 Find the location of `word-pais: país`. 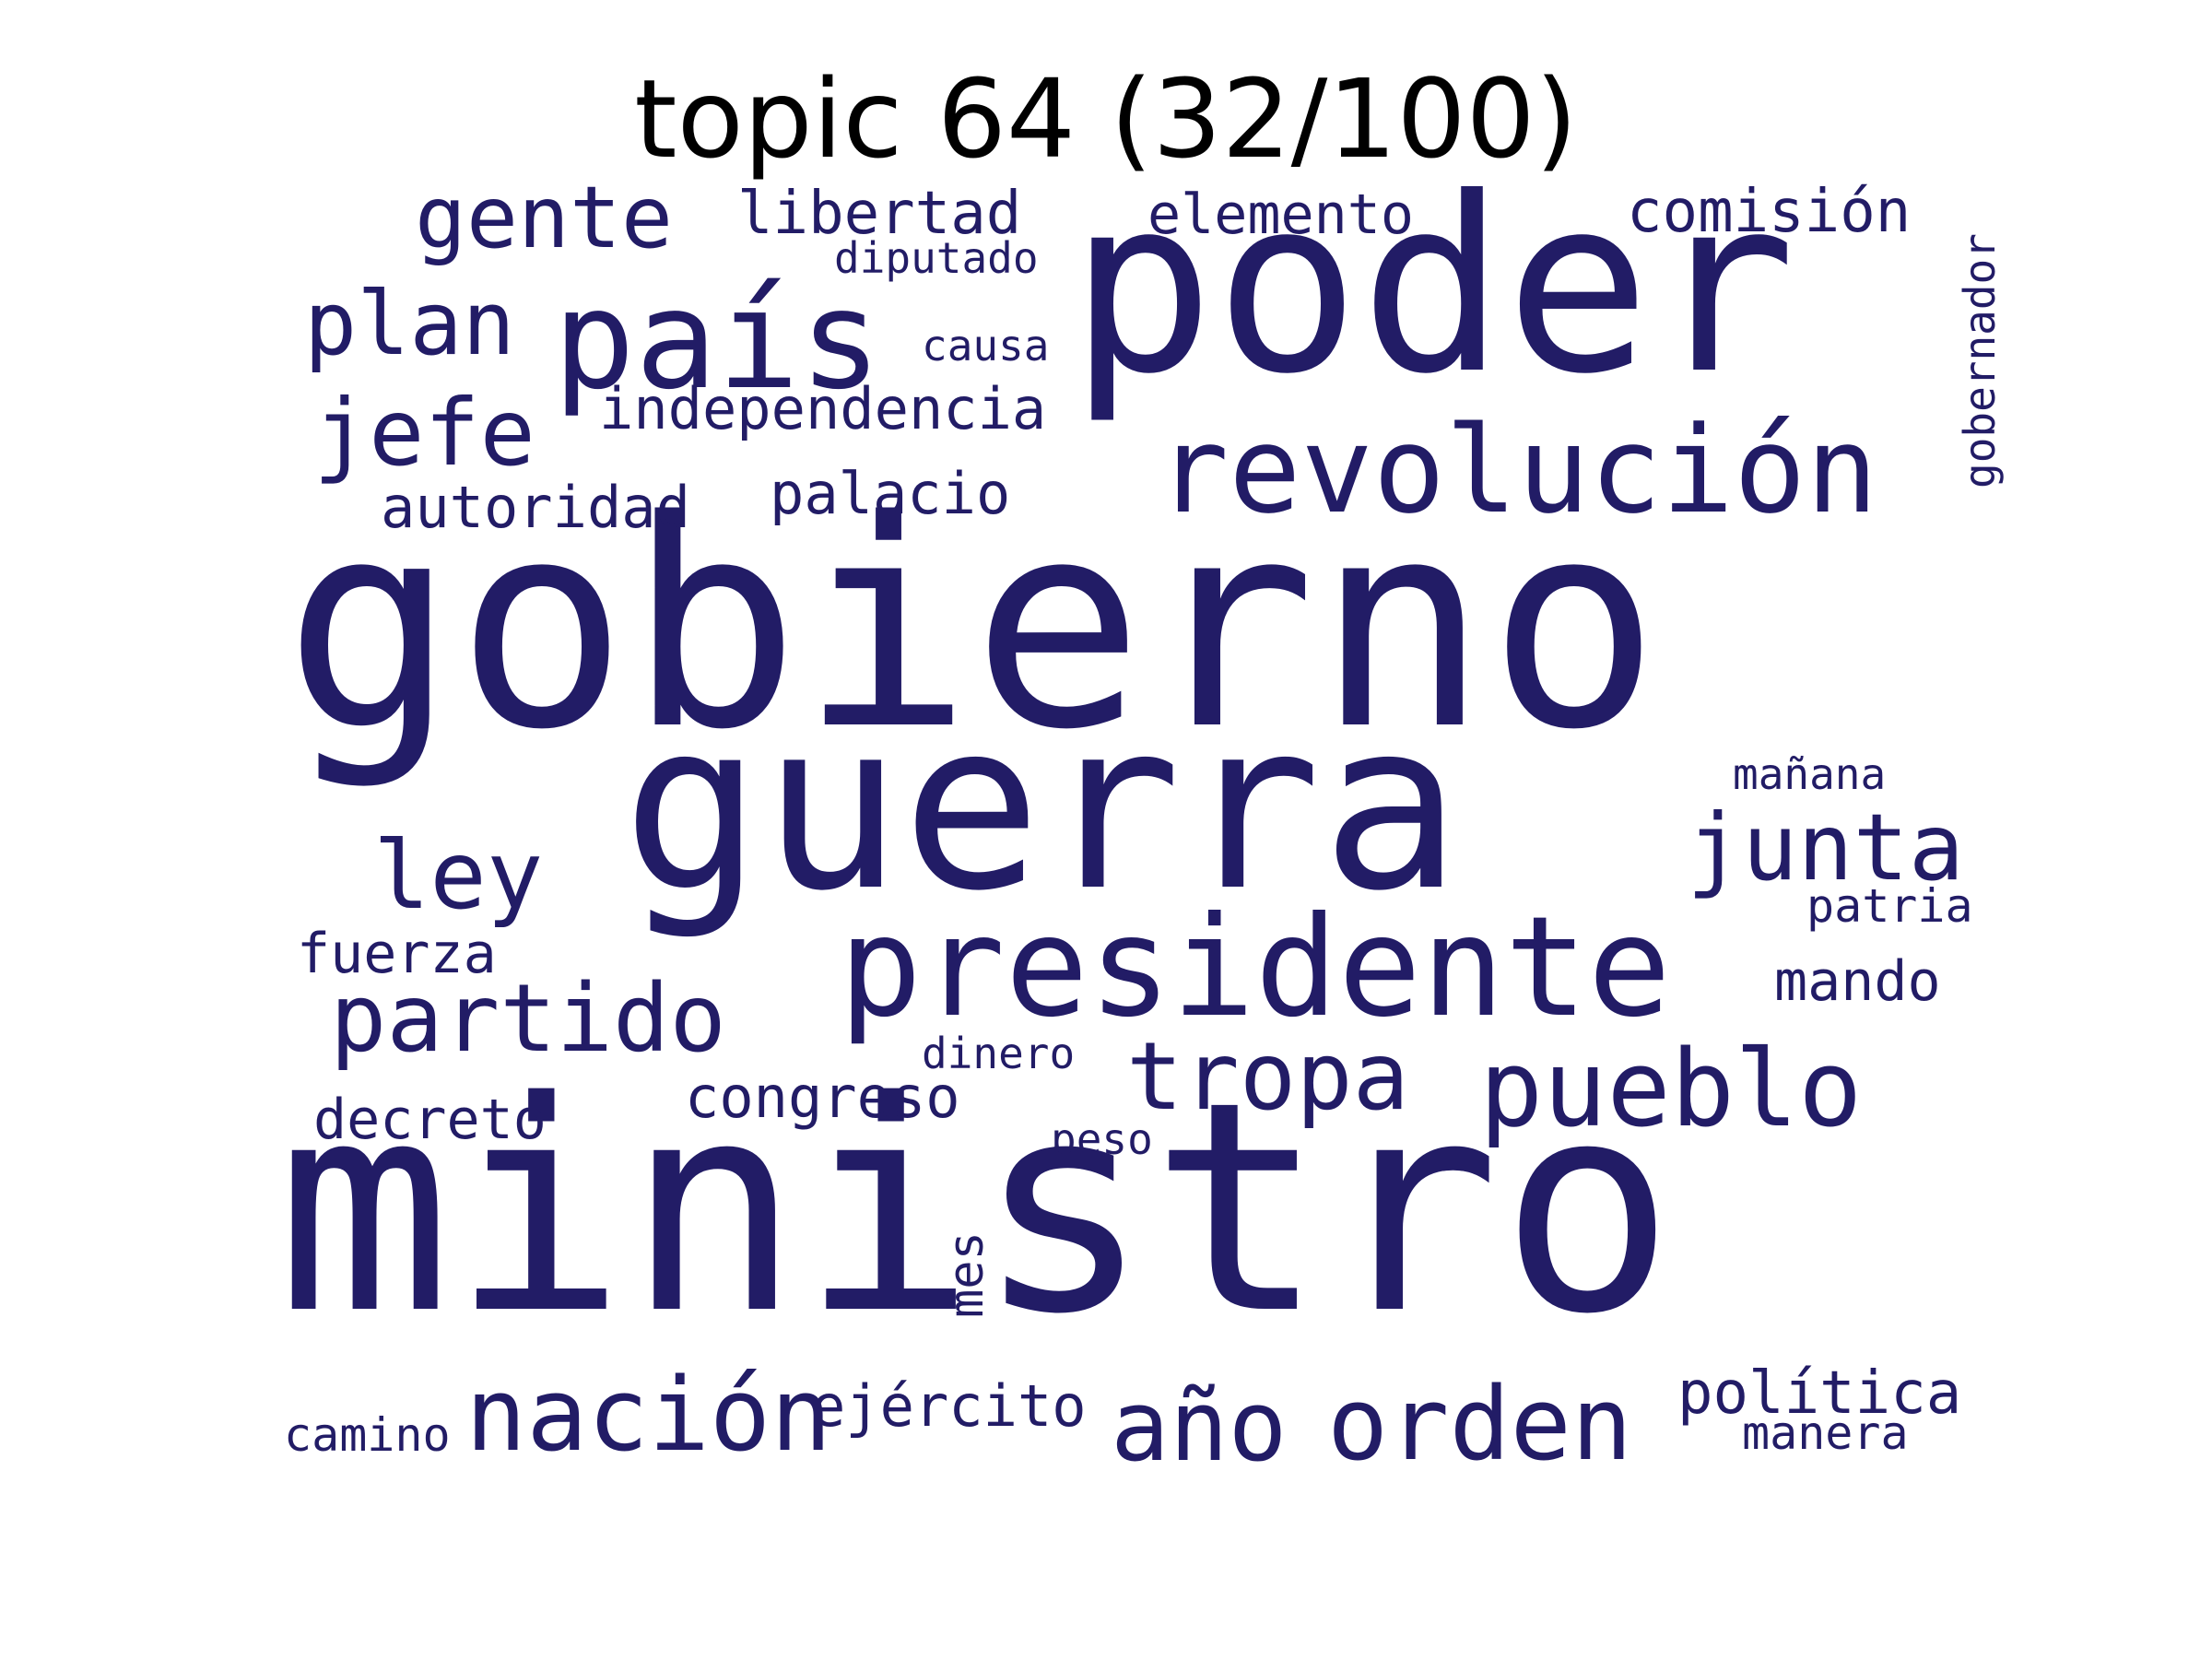

word-pais: país is located at coordinates (717, 340).